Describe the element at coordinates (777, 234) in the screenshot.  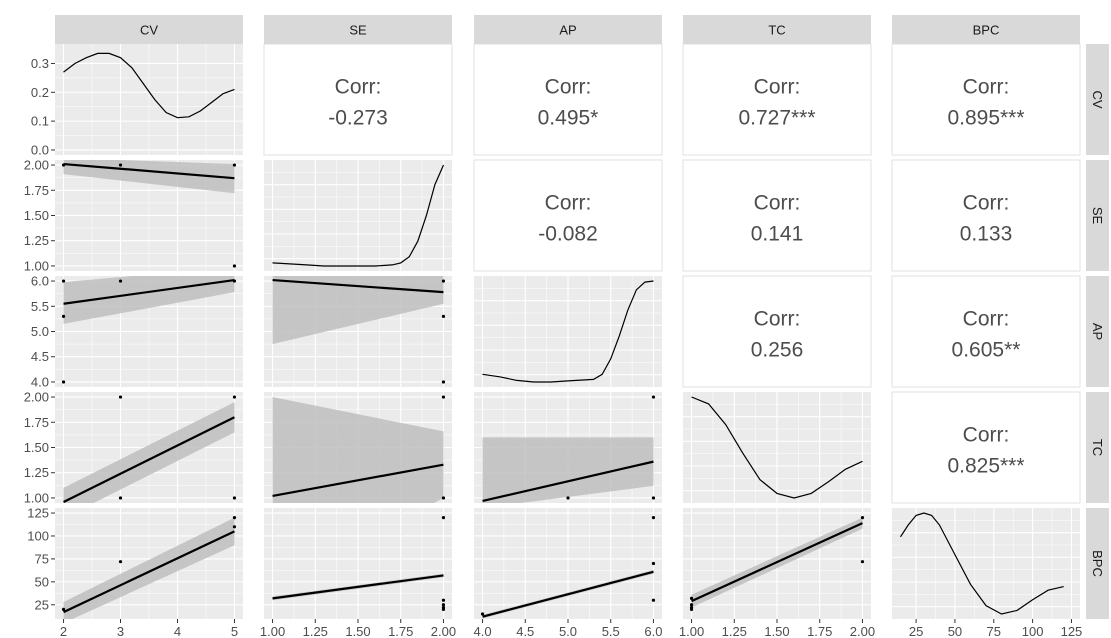
I see `corr-value: 0.141` at that location.